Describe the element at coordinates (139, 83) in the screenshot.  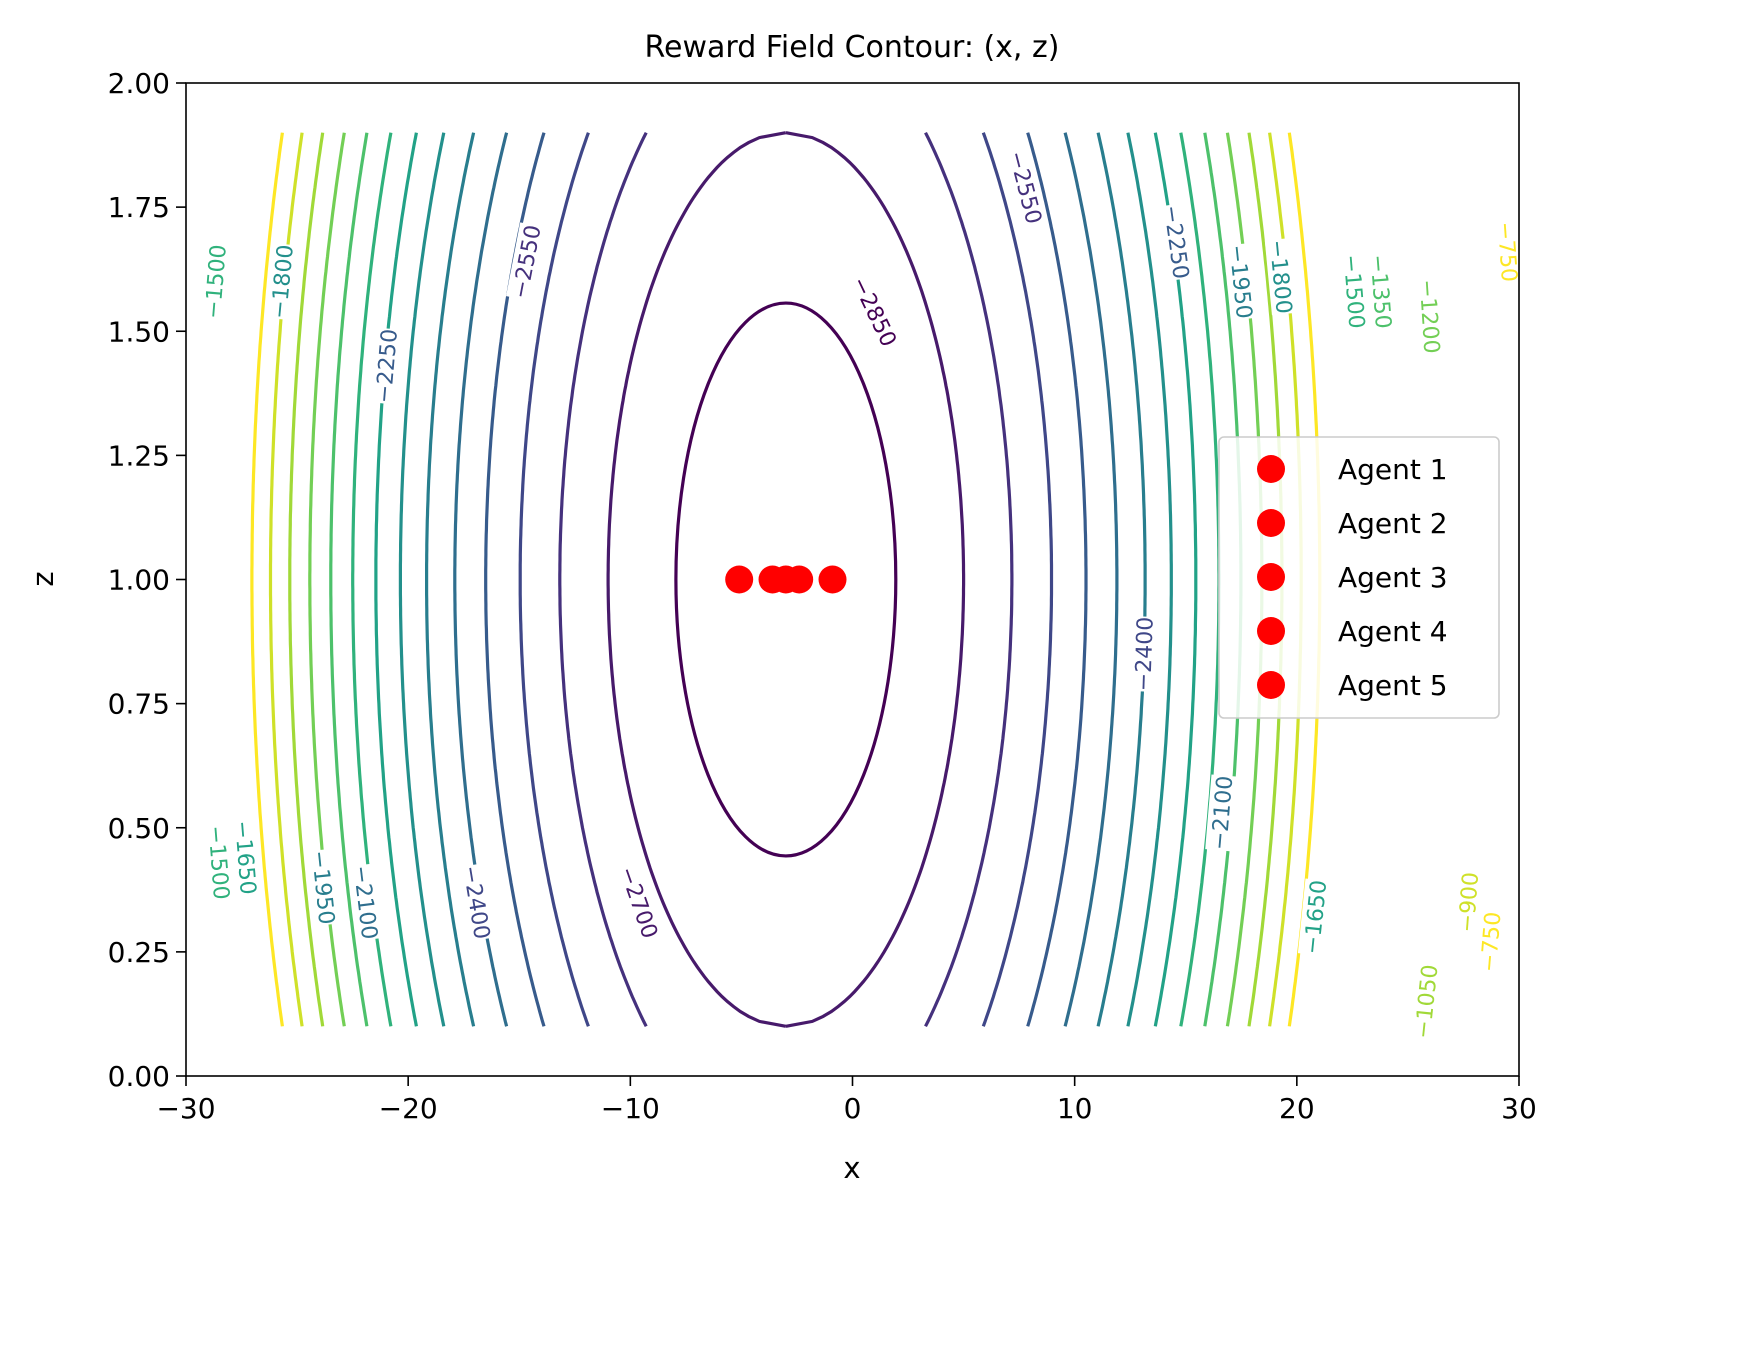
I see `y-tick-label: 2.00` at that location.